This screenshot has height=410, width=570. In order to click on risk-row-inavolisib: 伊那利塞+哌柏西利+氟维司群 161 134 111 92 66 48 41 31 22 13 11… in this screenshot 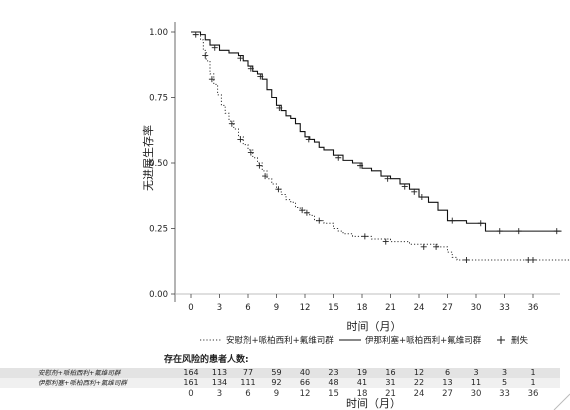, I will do `click(280, 383)`.